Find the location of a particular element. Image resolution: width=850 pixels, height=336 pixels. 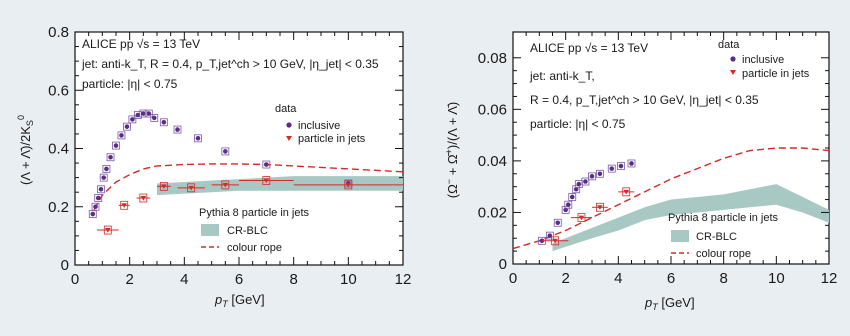

left-legend-in-jets: particle in jets is located at coordinates (332, 139).